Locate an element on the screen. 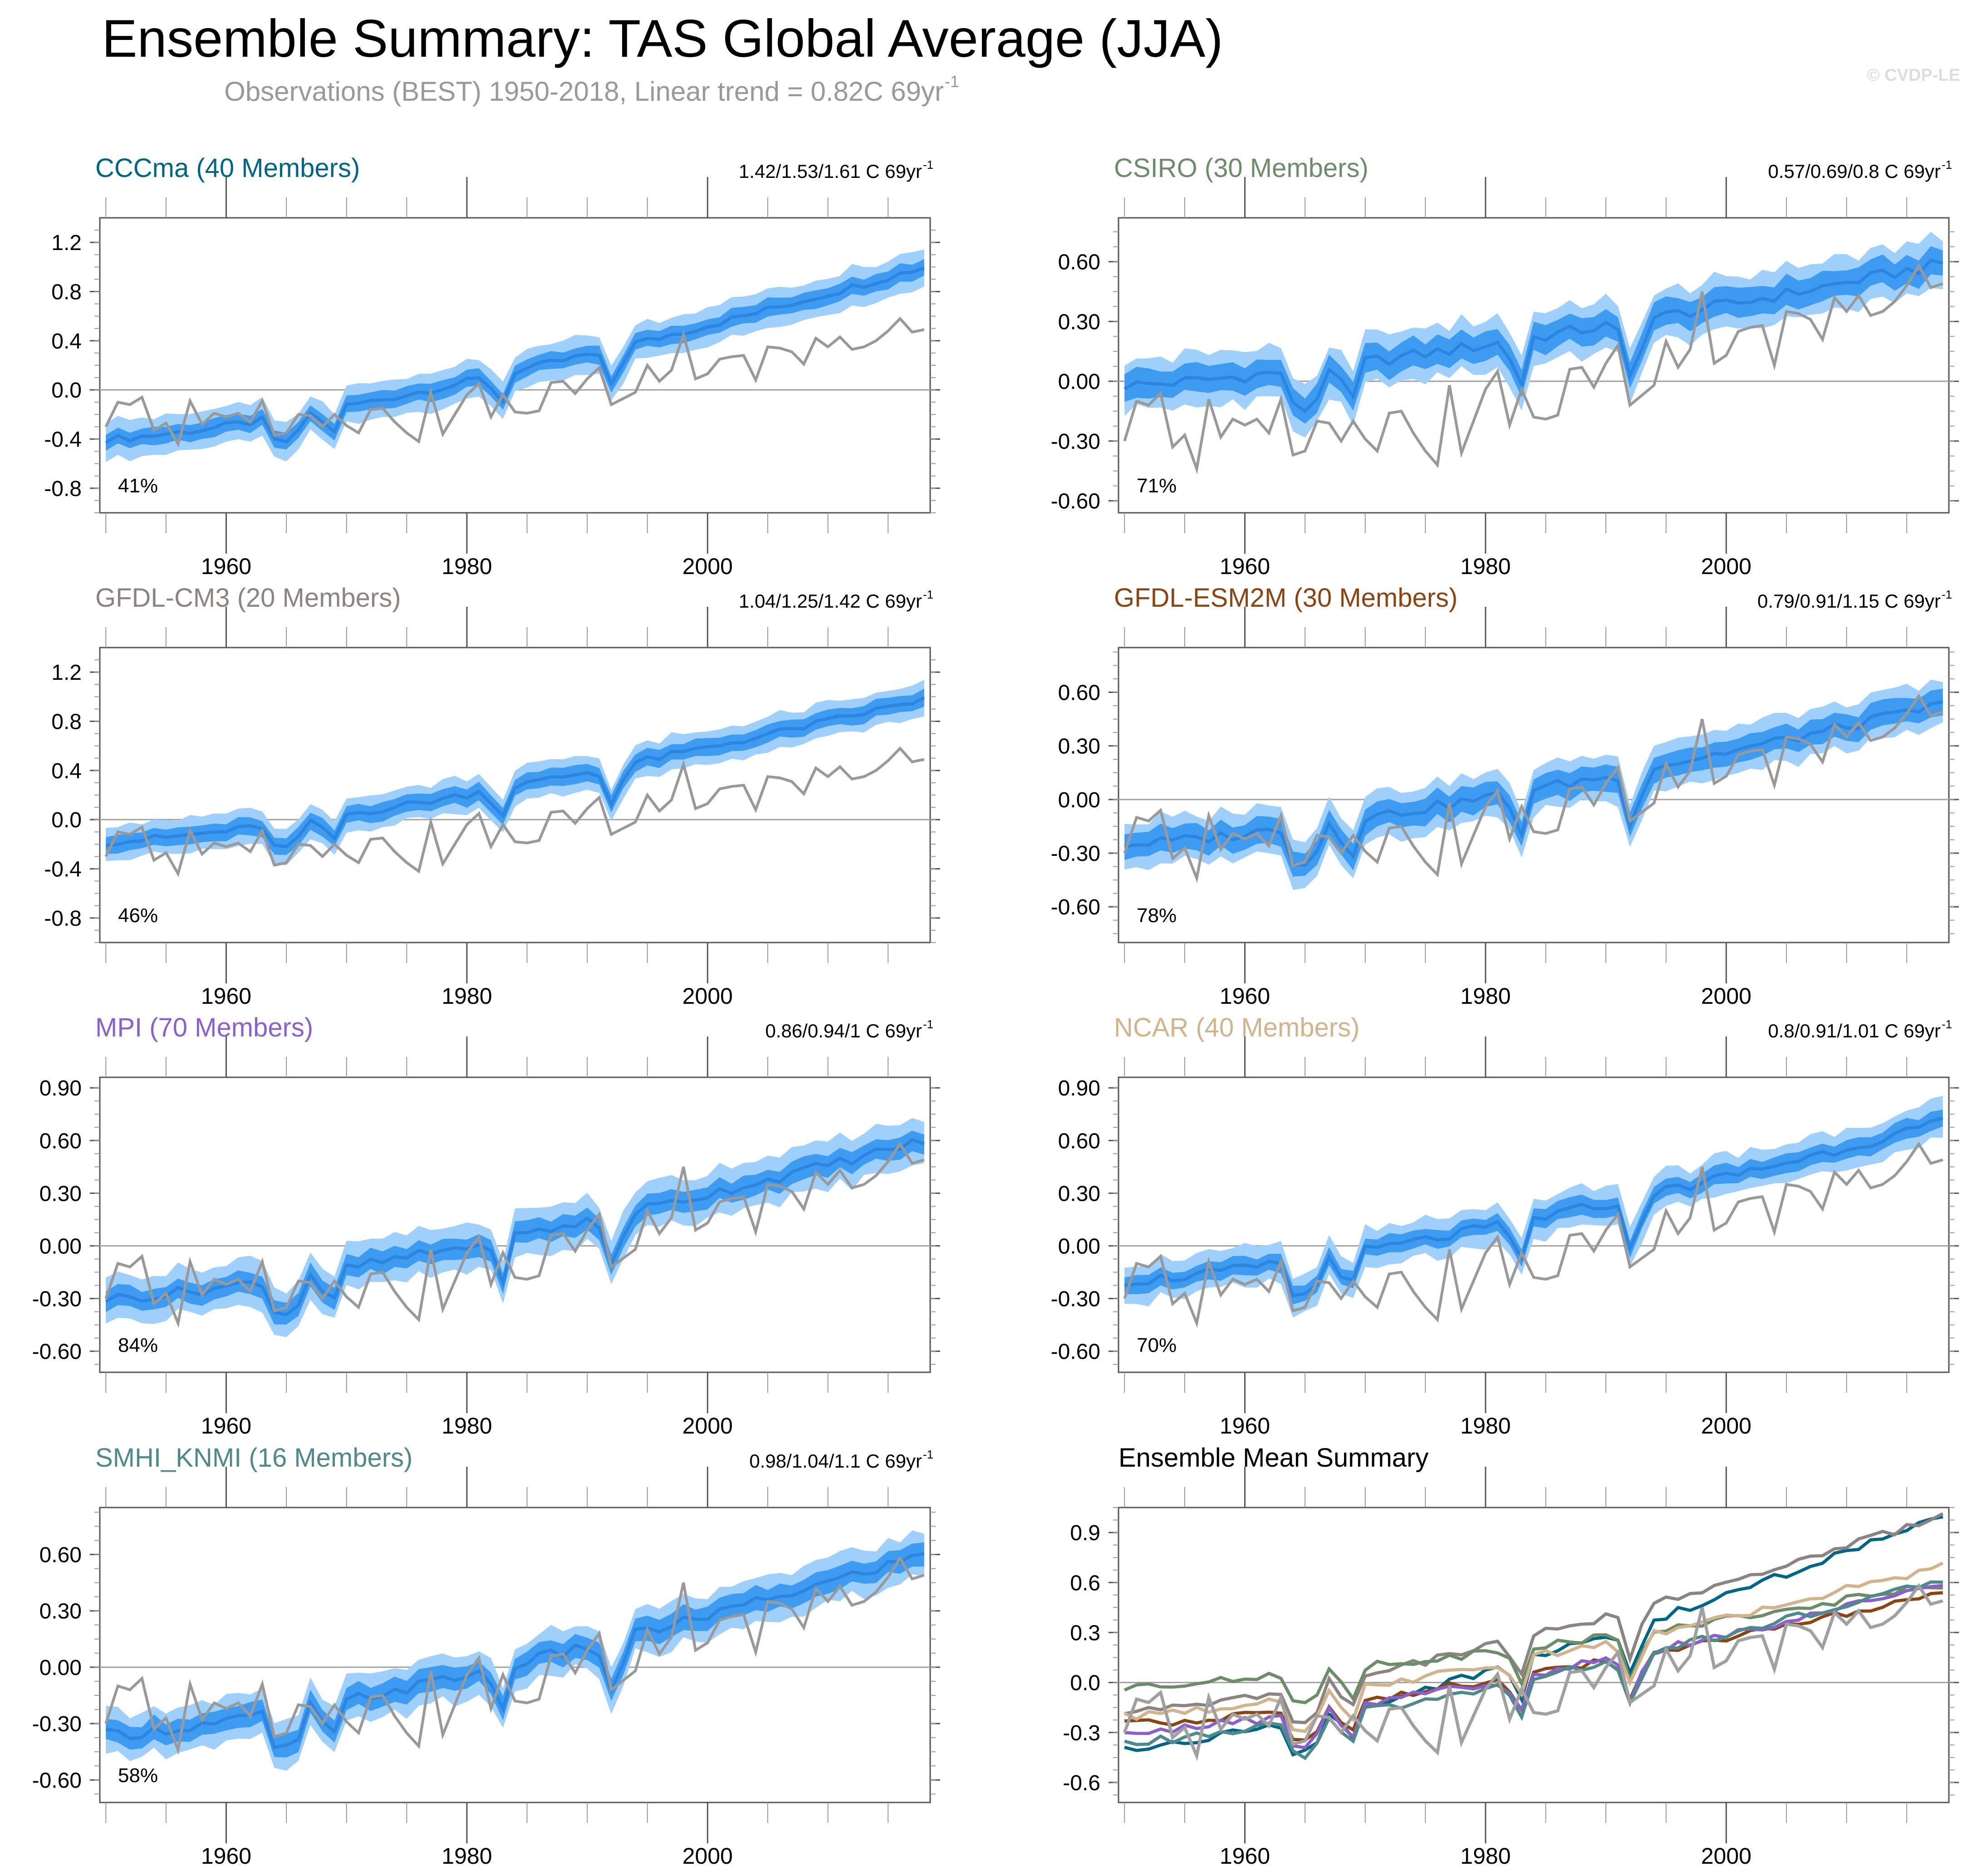  series-line-ncar is located at coordinates (1534, 1648).